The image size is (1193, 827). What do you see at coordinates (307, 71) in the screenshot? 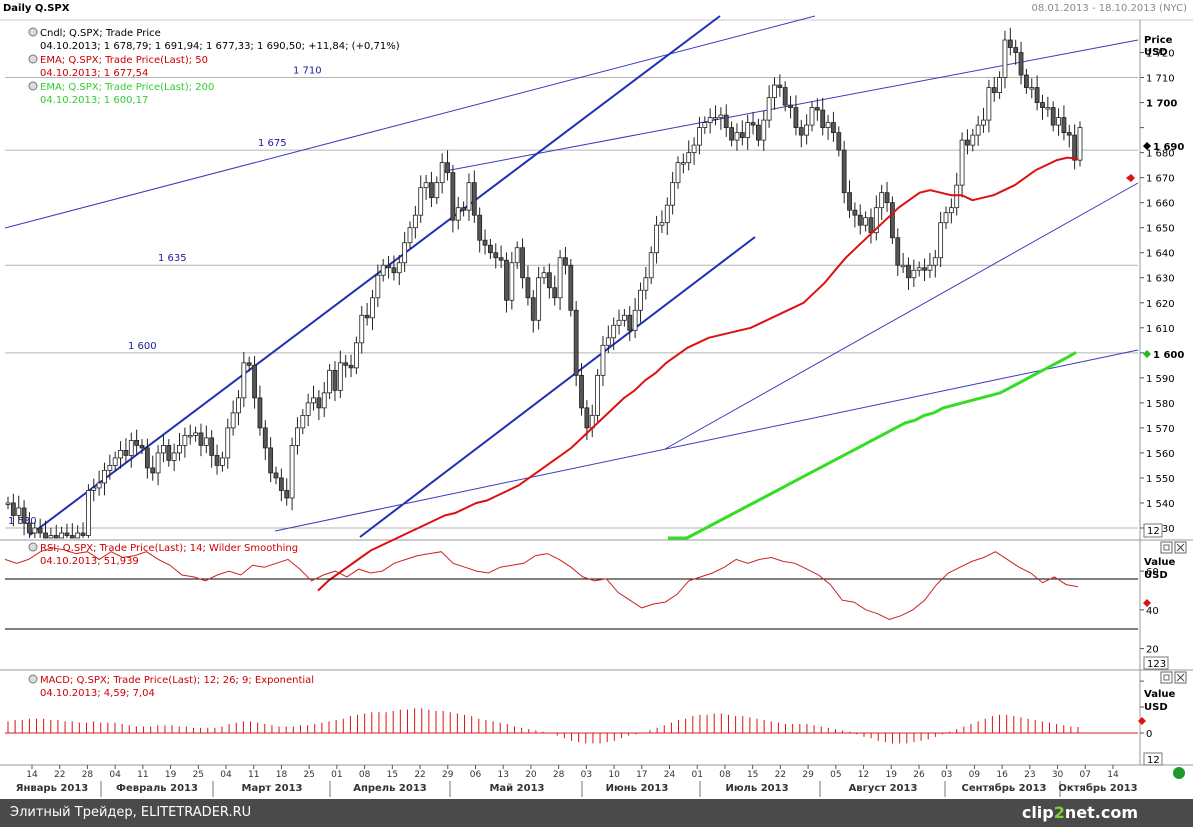
I see `horizontal-level-label: 1 710` at bounding box center [307, 71].